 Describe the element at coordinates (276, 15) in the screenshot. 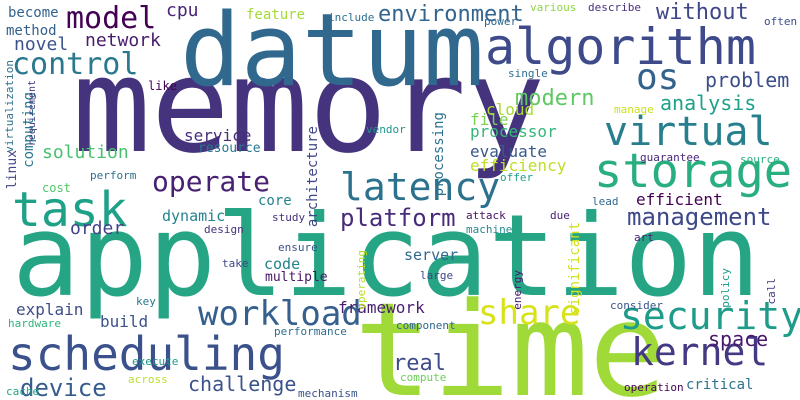

I see `word-feature: feature` at that location.